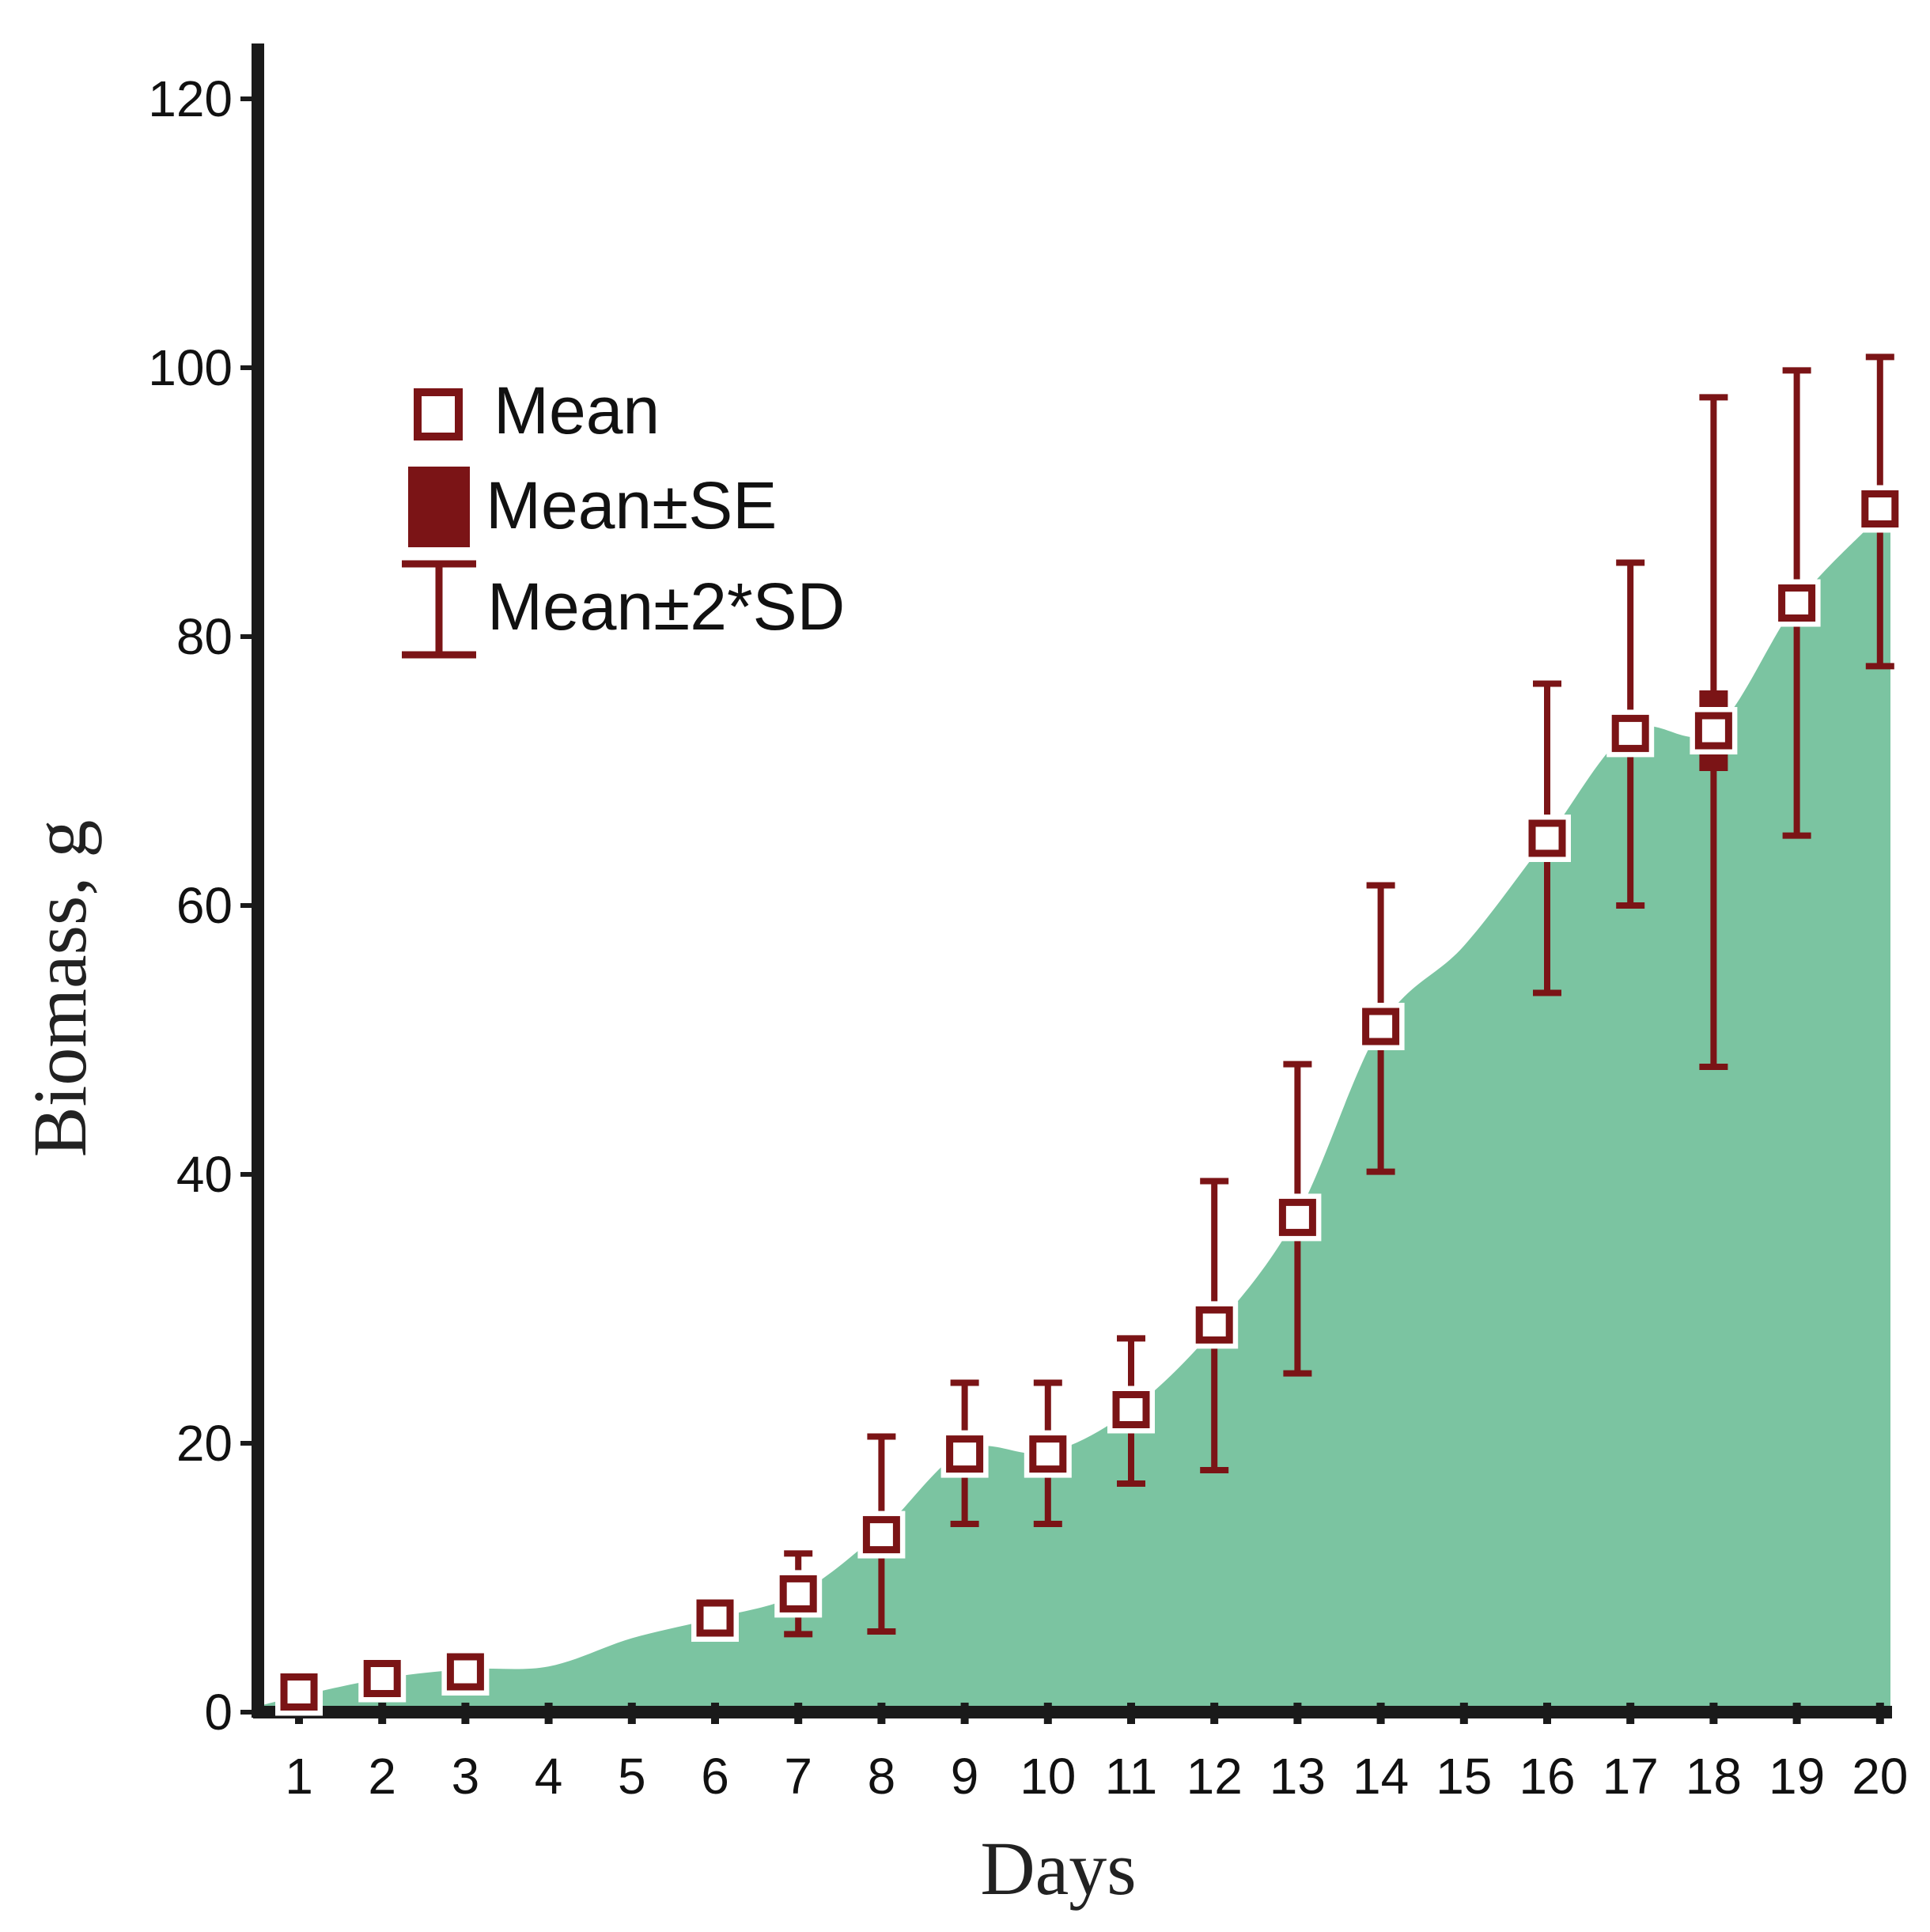 The height and width of the screenshot is (1932, 1930). What do you see at coordinates (882, 1777) in the screenshot?
I see `x-tick-label: 8` at bounding box center [882, 1777].